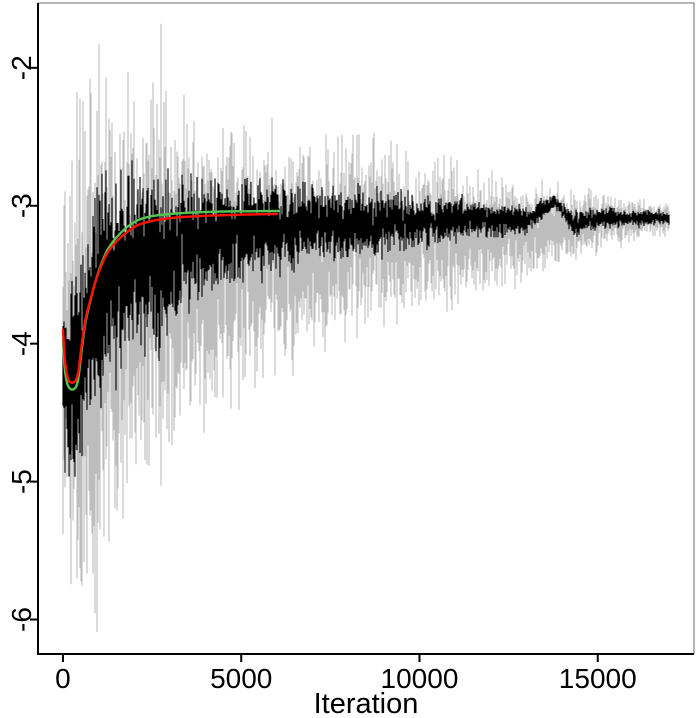  I want to click on x-axis-tick-label: 10000, so click(420, 678).